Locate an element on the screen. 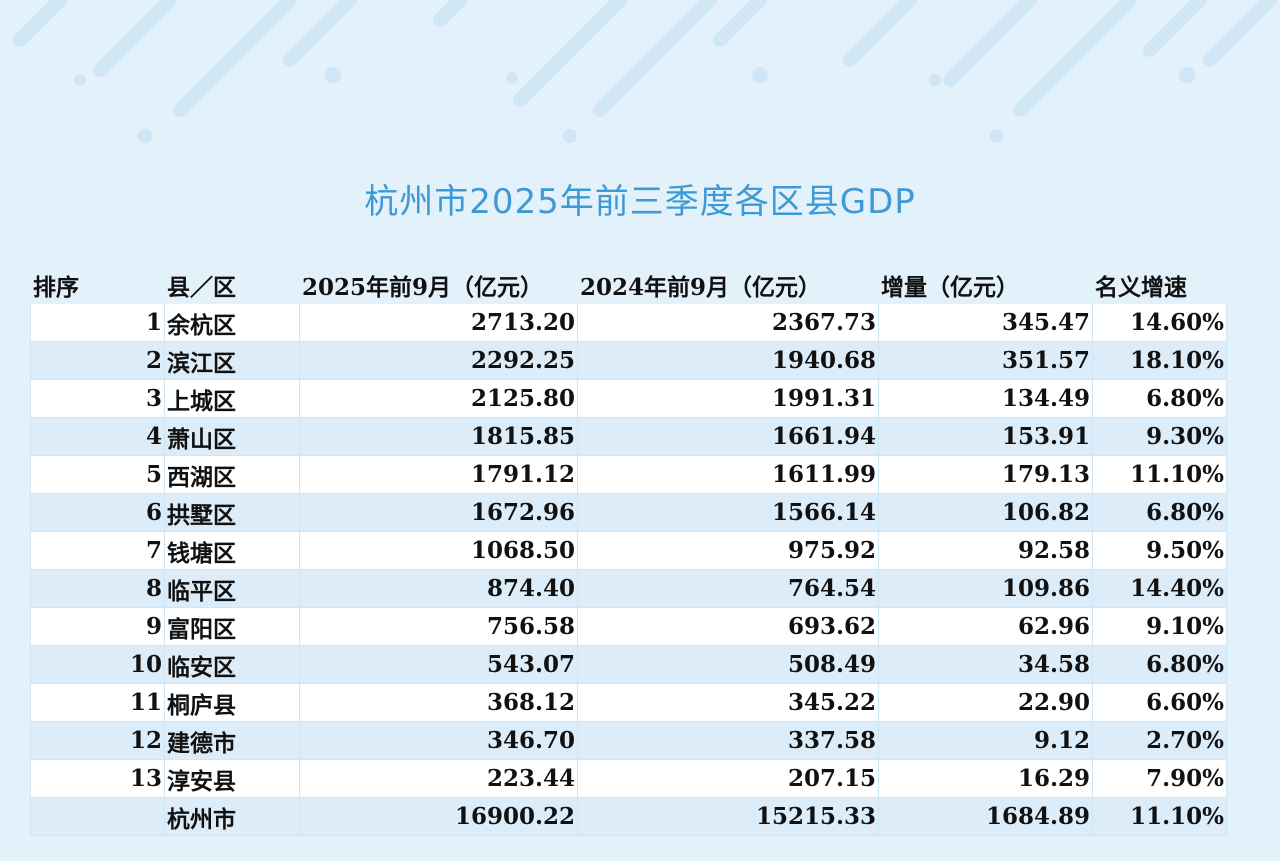 The width and height of the screenshot is (1280, 861). district-cell: 淳安县 is located at coordinates (232, 778).